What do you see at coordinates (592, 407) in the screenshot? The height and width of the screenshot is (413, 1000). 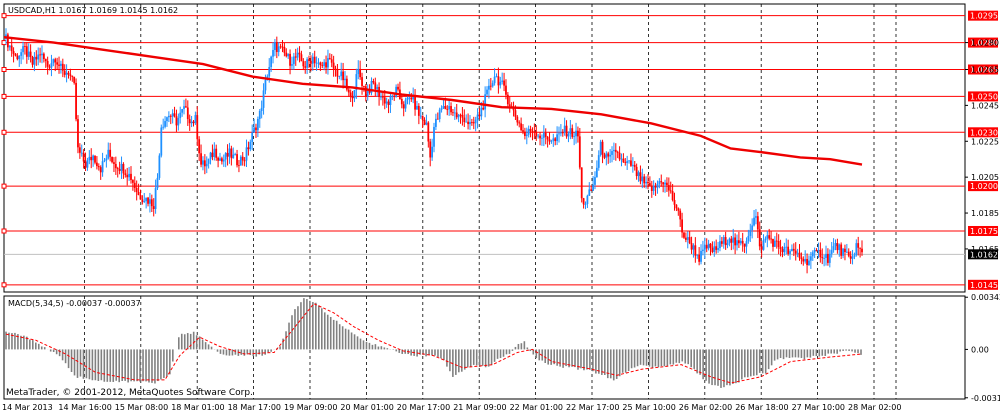 I see `x-tick-label: 22 Mar 17:00` at bounding box center [592, 407].